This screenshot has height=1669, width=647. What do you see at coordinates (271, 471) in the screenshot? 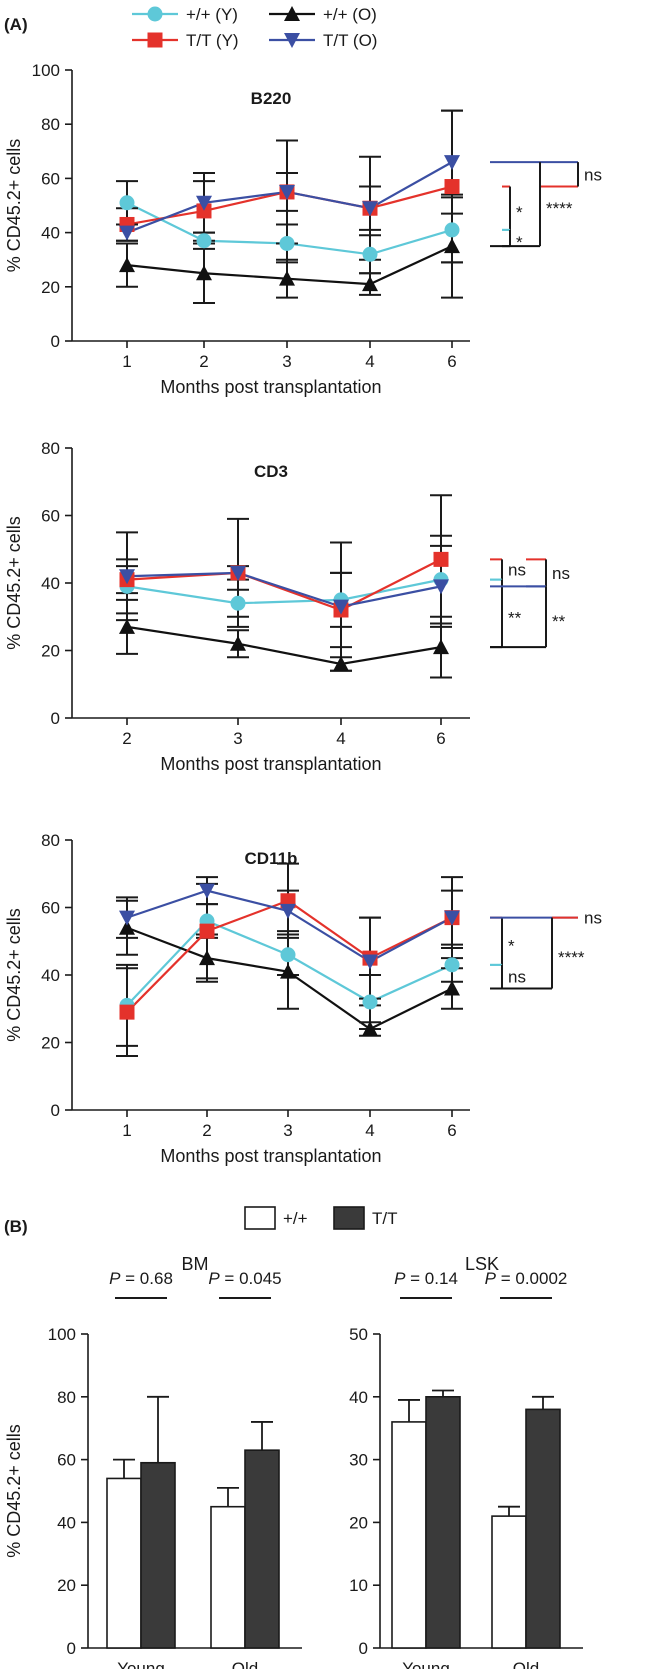
I see `chart-title: CD3` at bounding box center [271, 471].